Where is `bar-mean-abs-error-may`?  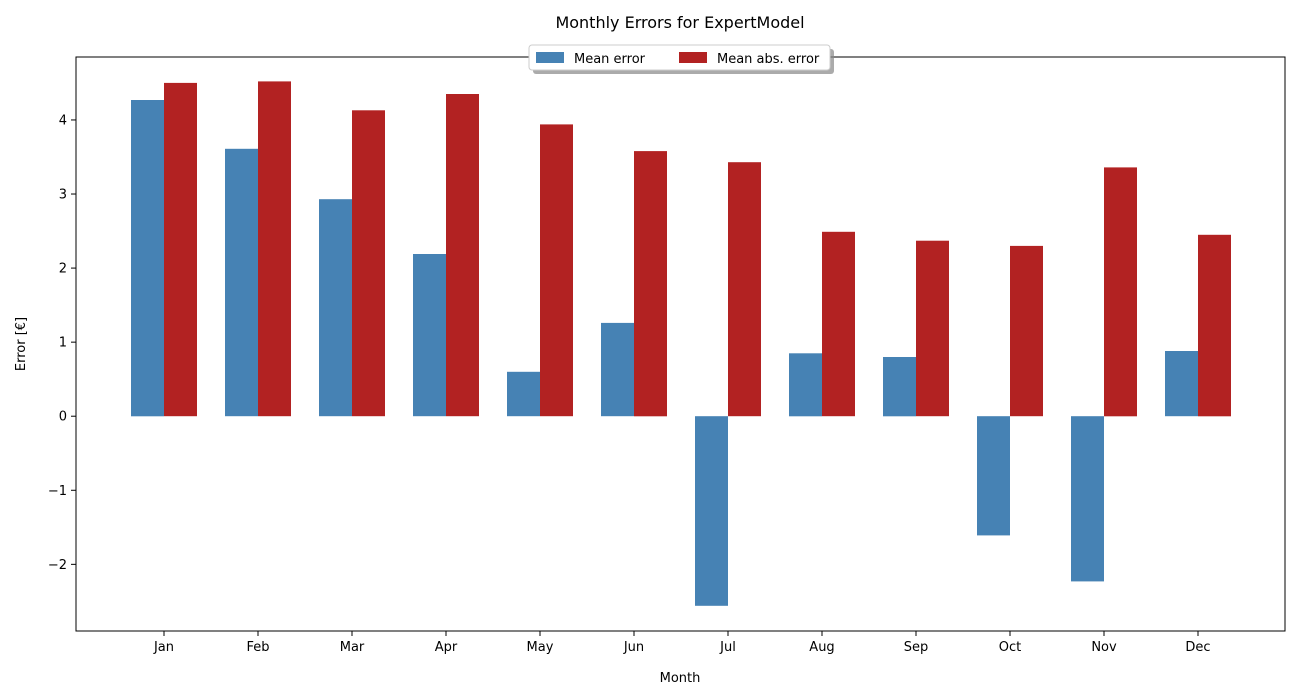
bar-mean-abs-error-may is located at coordinates (556, 270).